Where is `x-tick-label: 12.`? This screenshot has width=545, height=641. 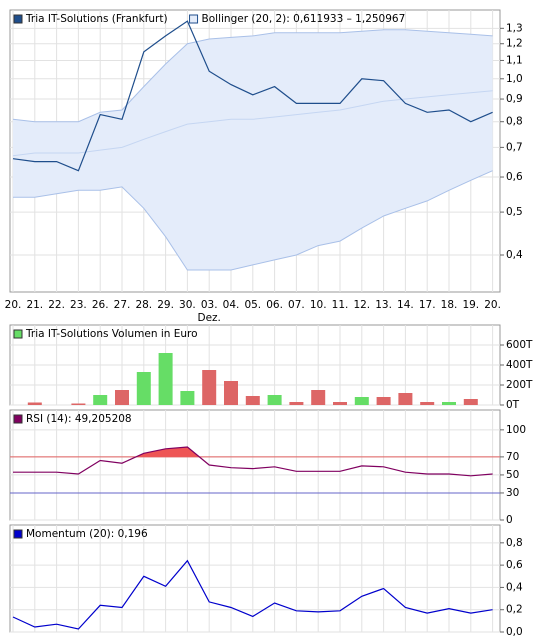
x-tick-label: 12. is located at coordinates (361, 305).